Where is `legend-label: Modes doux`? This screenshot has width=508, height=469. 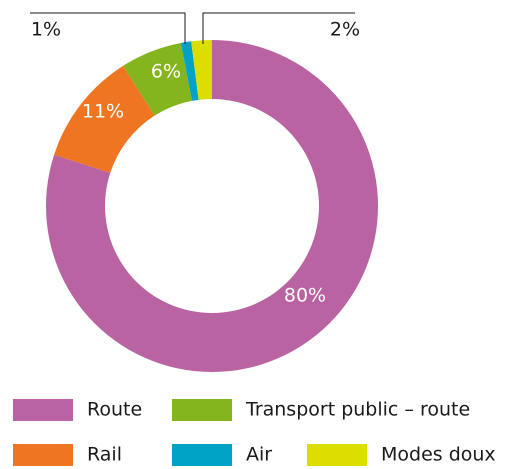 legend-label: Modes doux is located at coordinates (438, 455).